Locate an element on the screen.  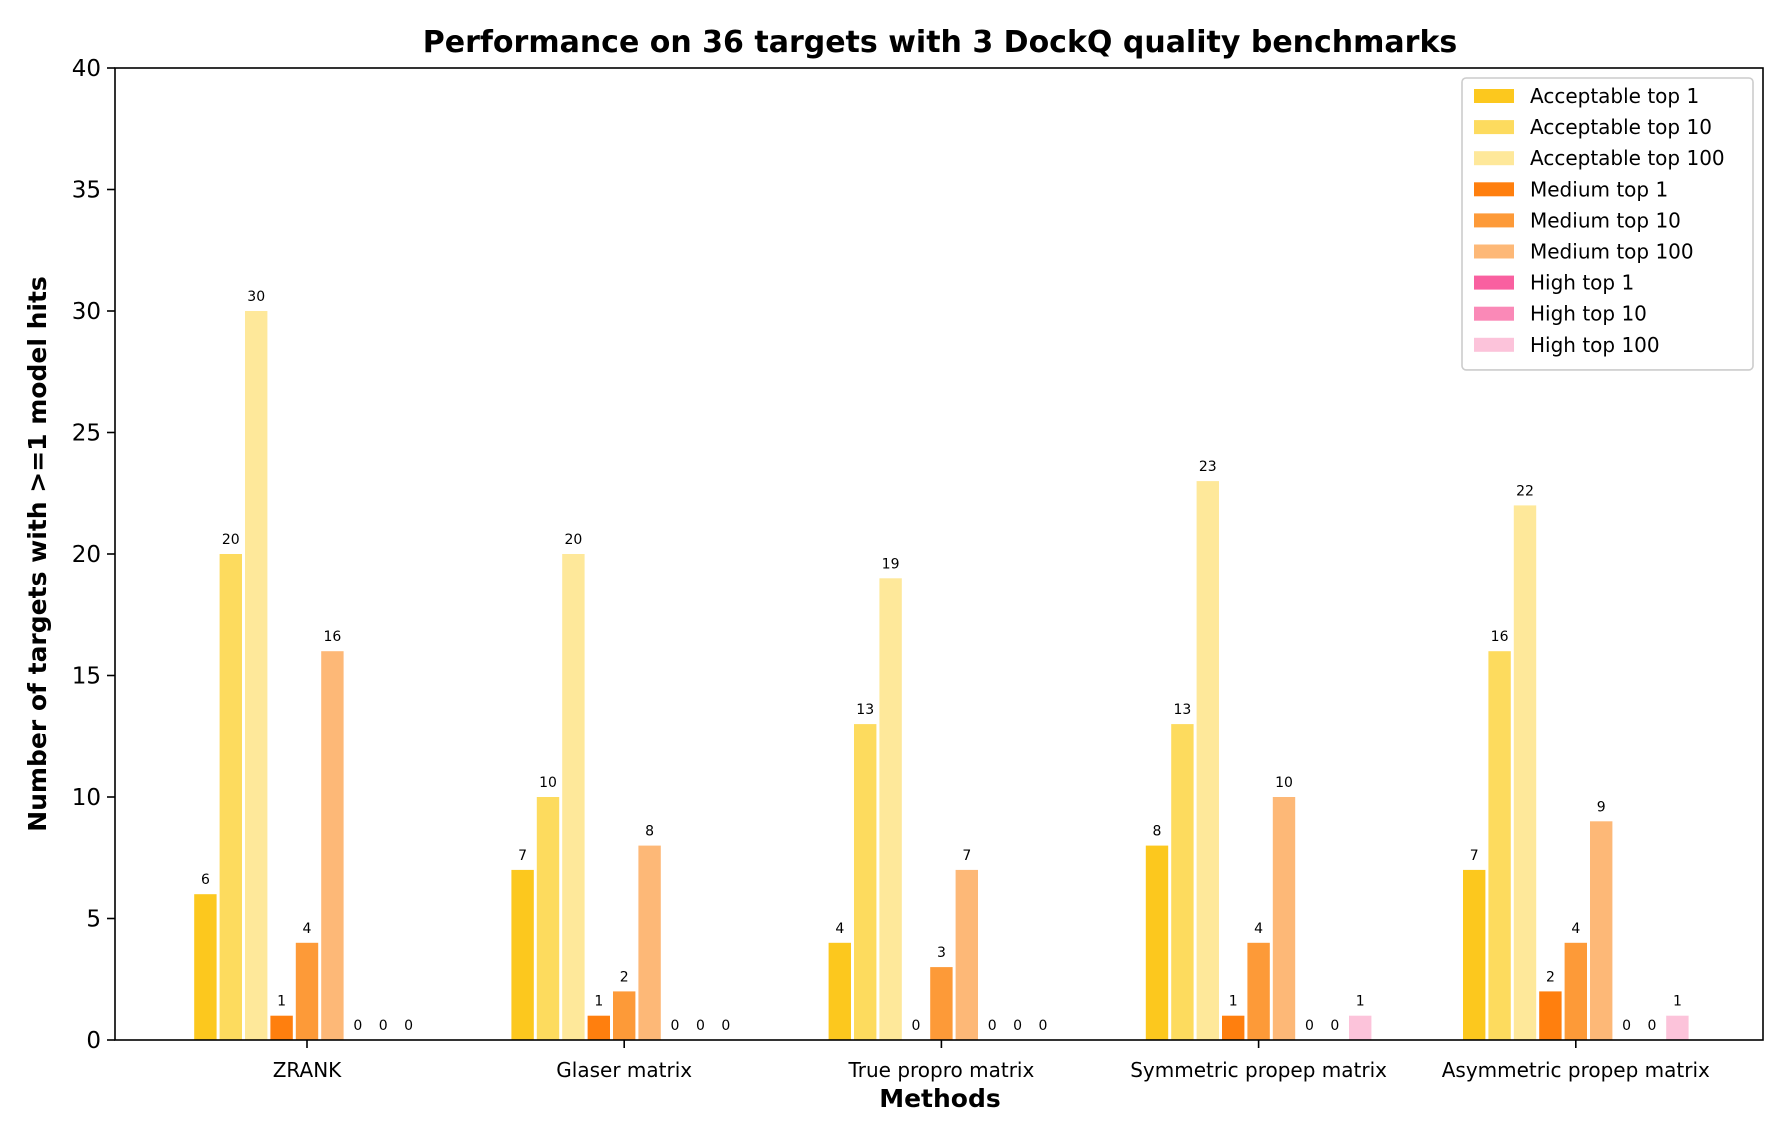
bar-value-label: 3 is located at coordinates (941, 953).